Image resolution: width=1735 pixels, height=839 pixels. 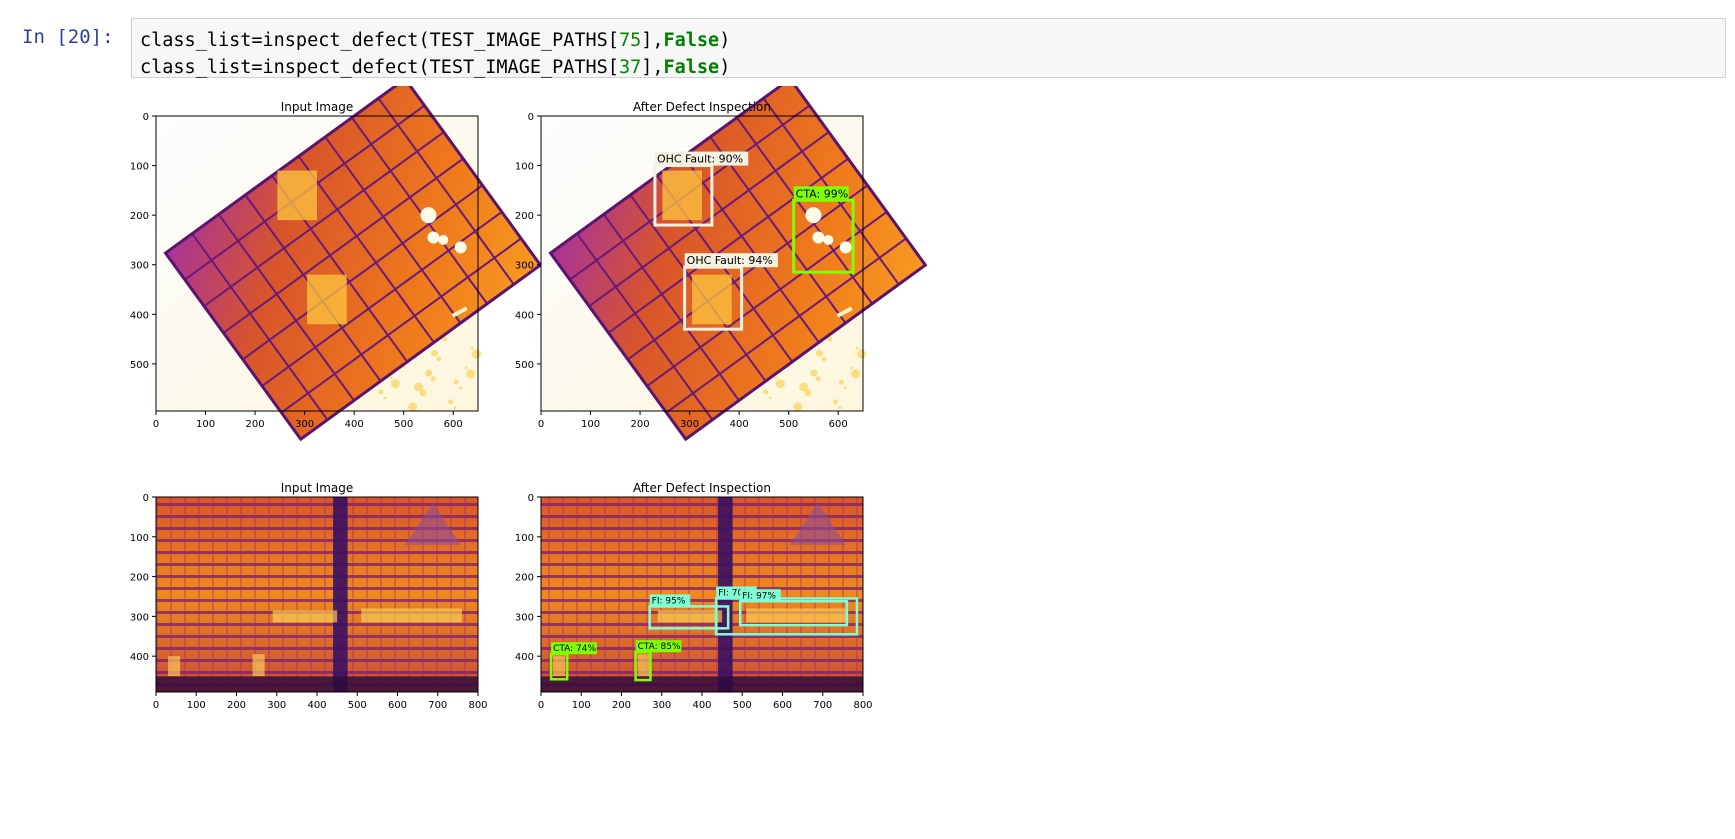 What do you see at coordinates (574, 649) in the screenshot?
I see `detection-label: CTA: 74%` at bounding box center [574, 649].